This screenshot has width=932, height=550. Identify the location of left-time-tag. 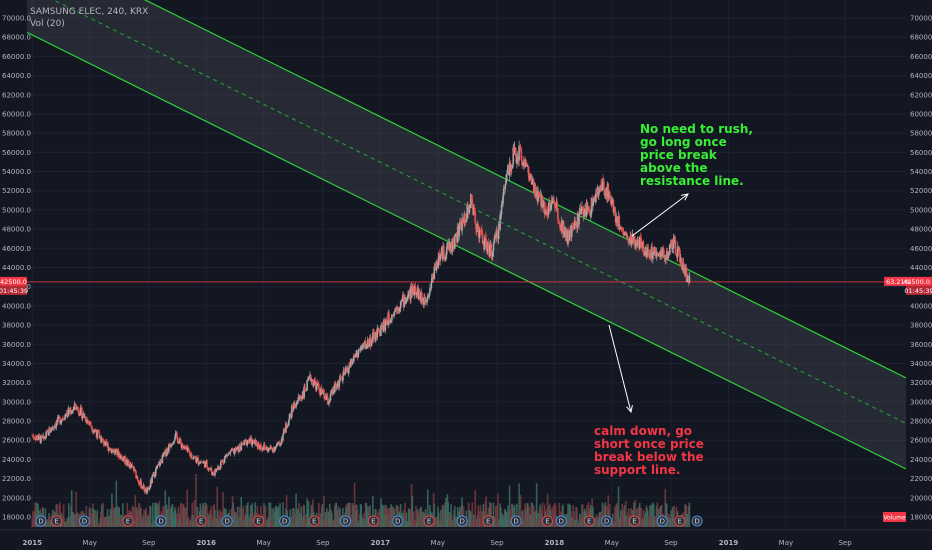
(13, 290).